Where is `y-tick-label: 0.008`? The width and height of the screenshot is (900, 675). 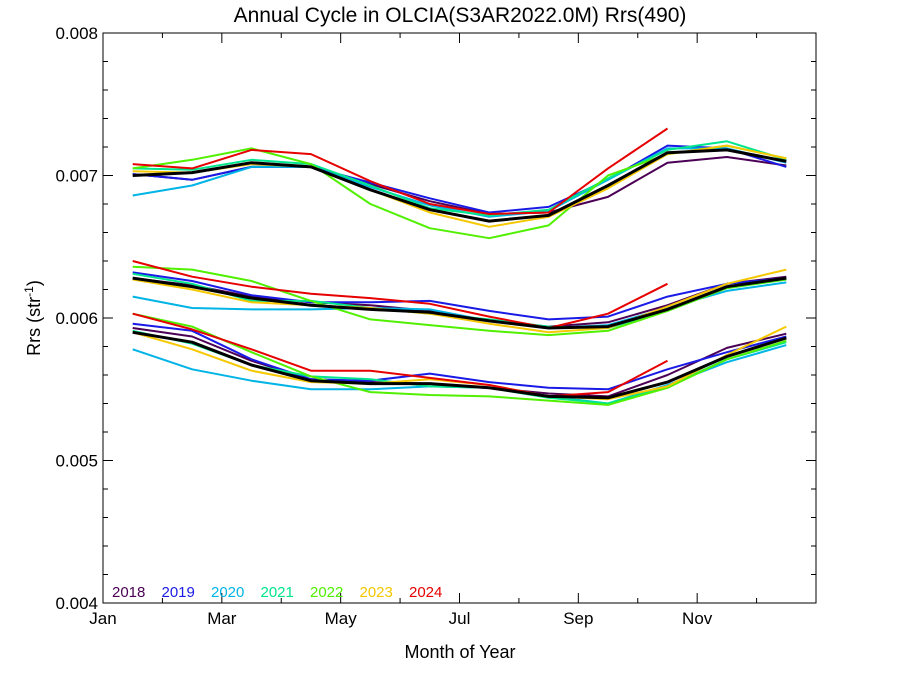 y-tick-label: 0.008 is located at coordinates (76, 33).